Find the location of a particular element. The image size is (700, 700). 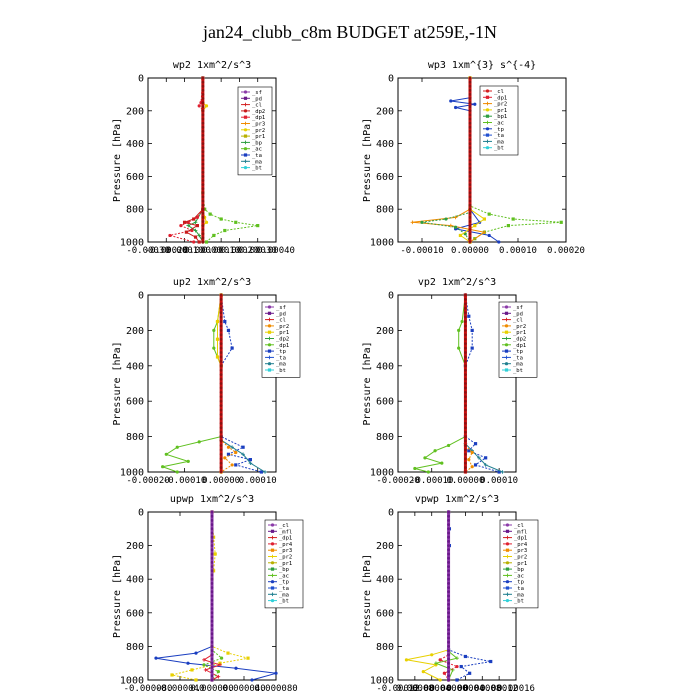

legend-entry: _pr1 is located at coordinates (500, 111).